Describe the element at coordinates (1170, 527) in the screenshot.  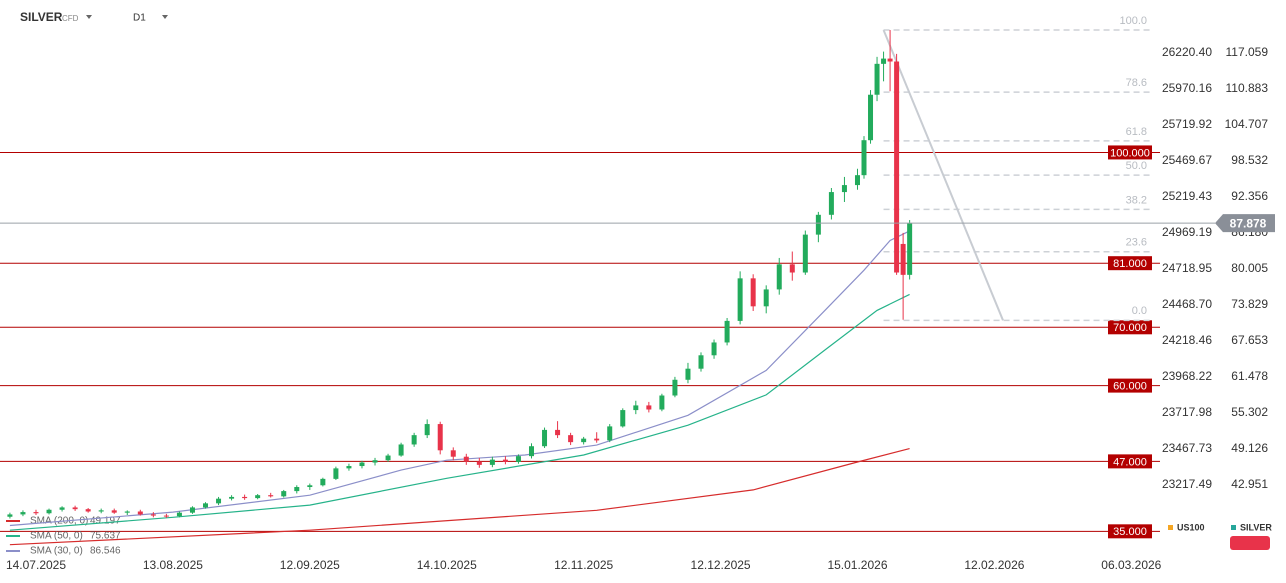
I see `compare-swatch` at that location.